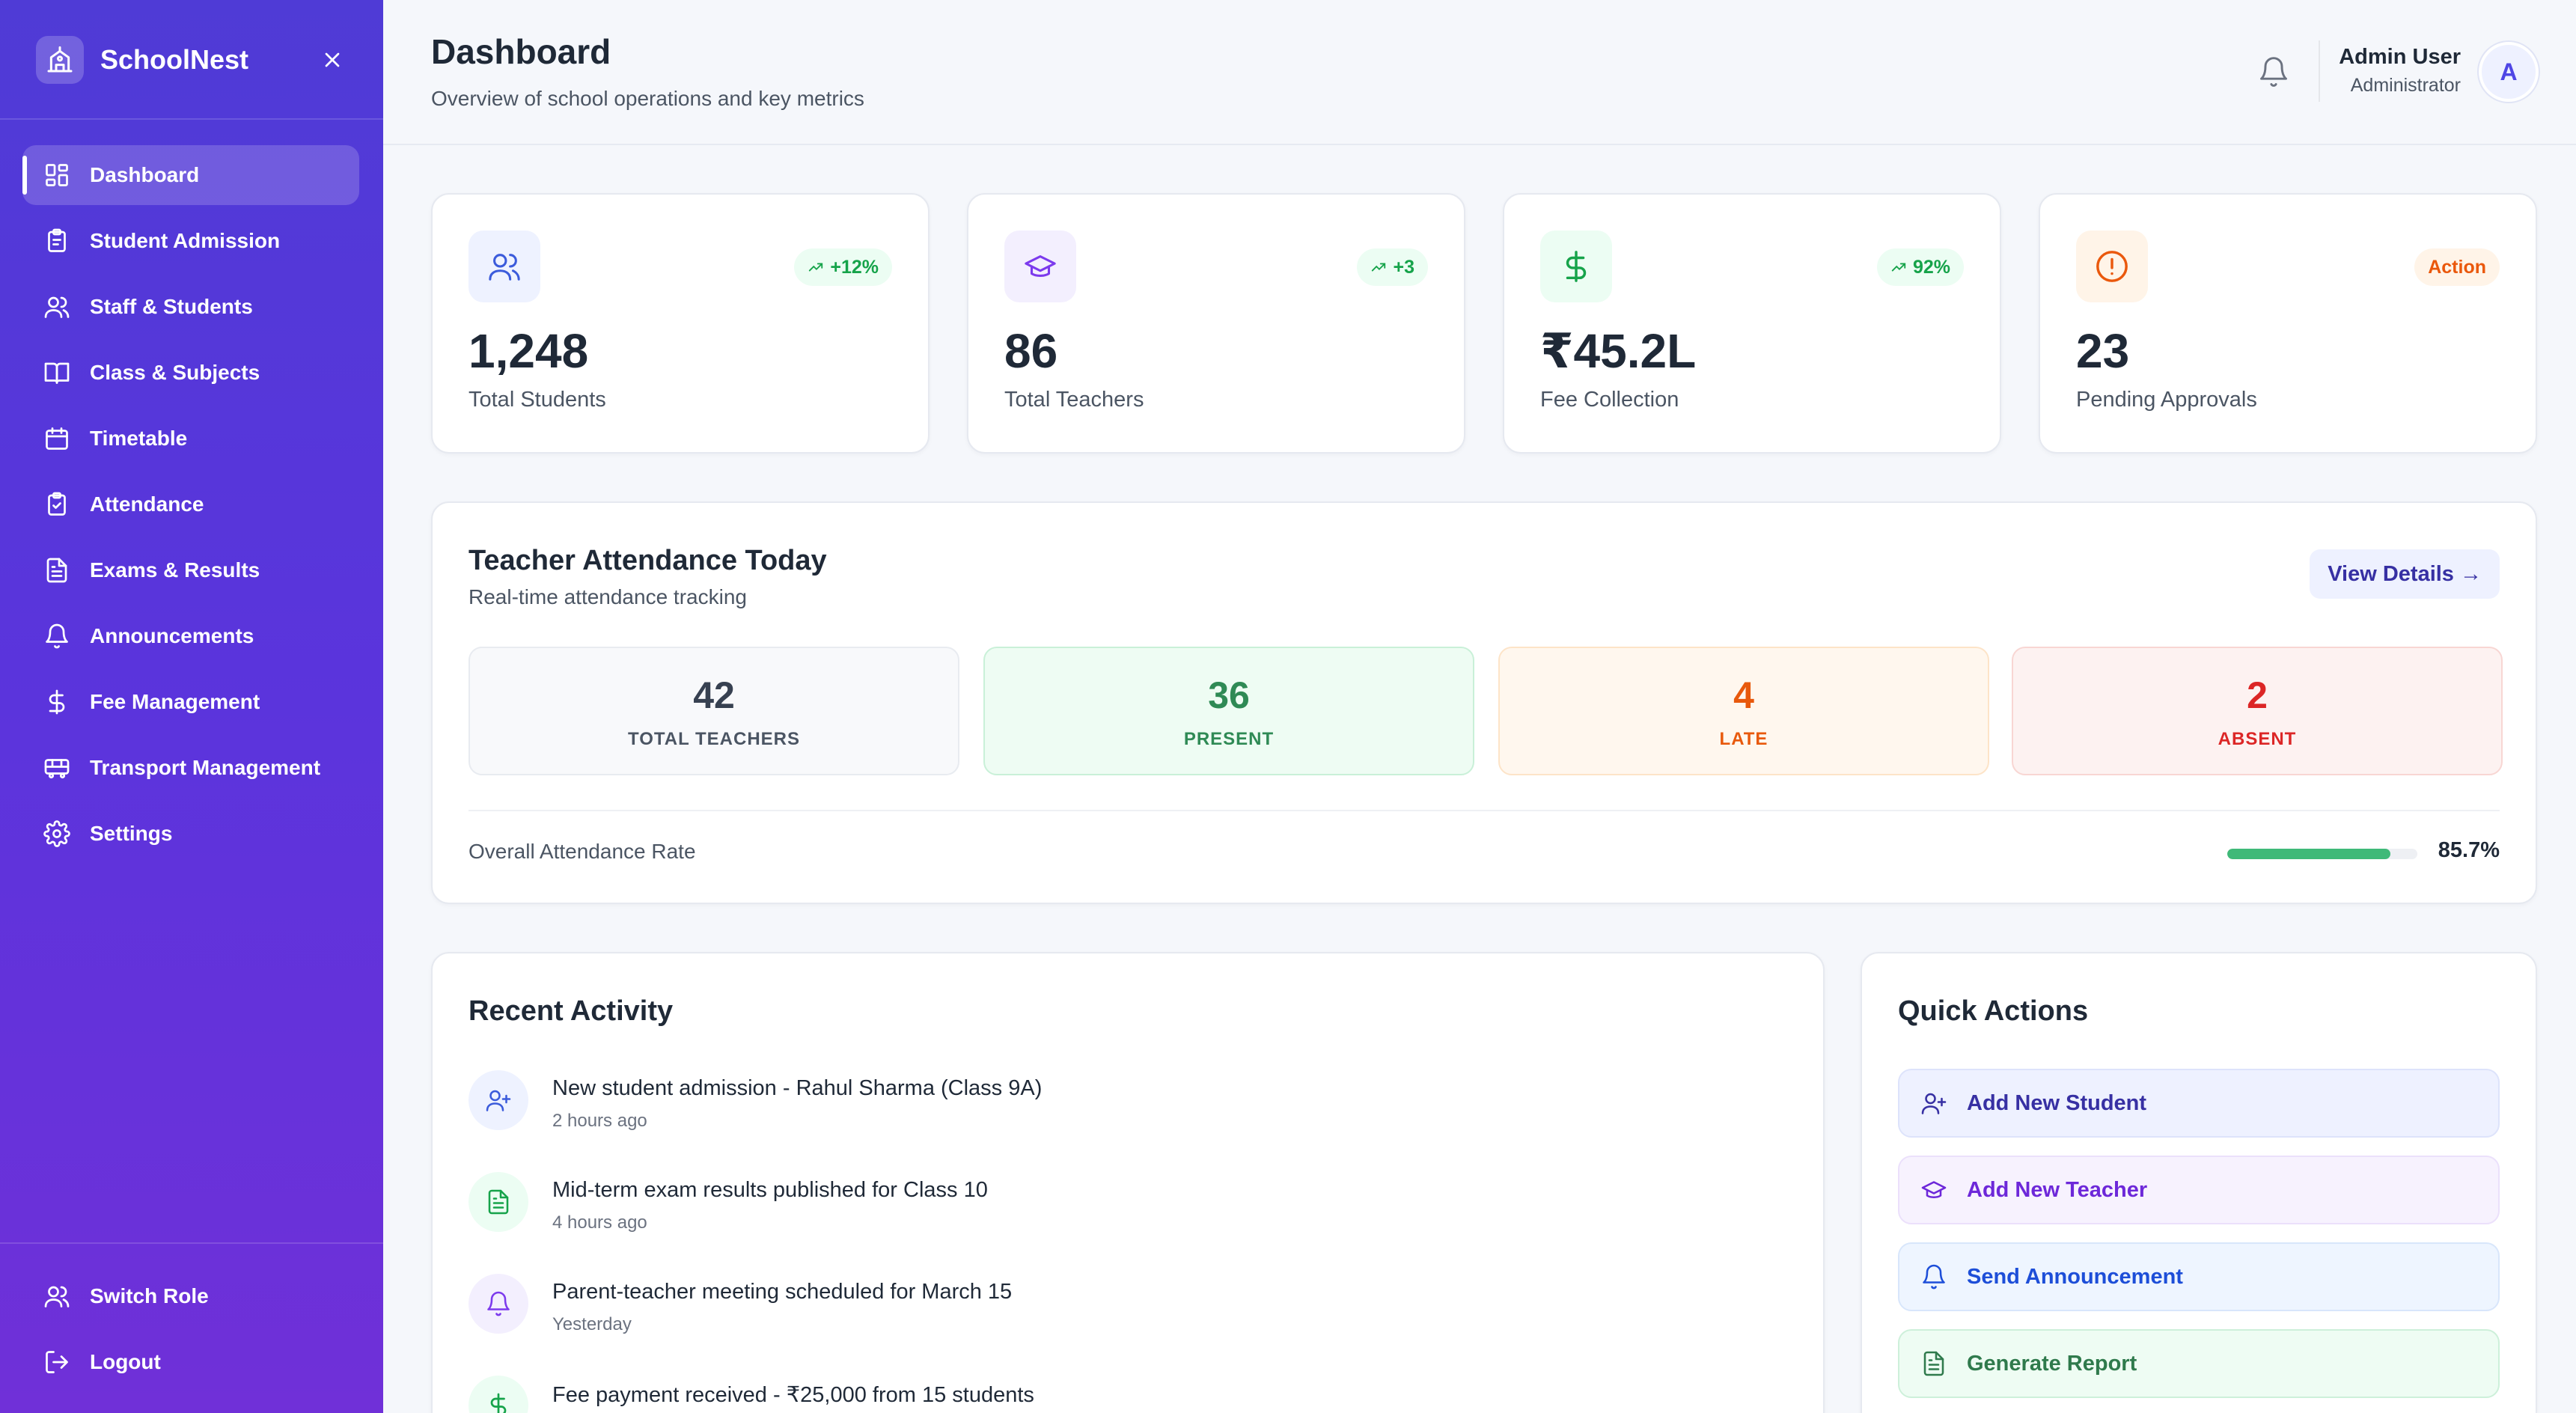  I want to click on attendance-present-value: 36, so click(1229, 695).